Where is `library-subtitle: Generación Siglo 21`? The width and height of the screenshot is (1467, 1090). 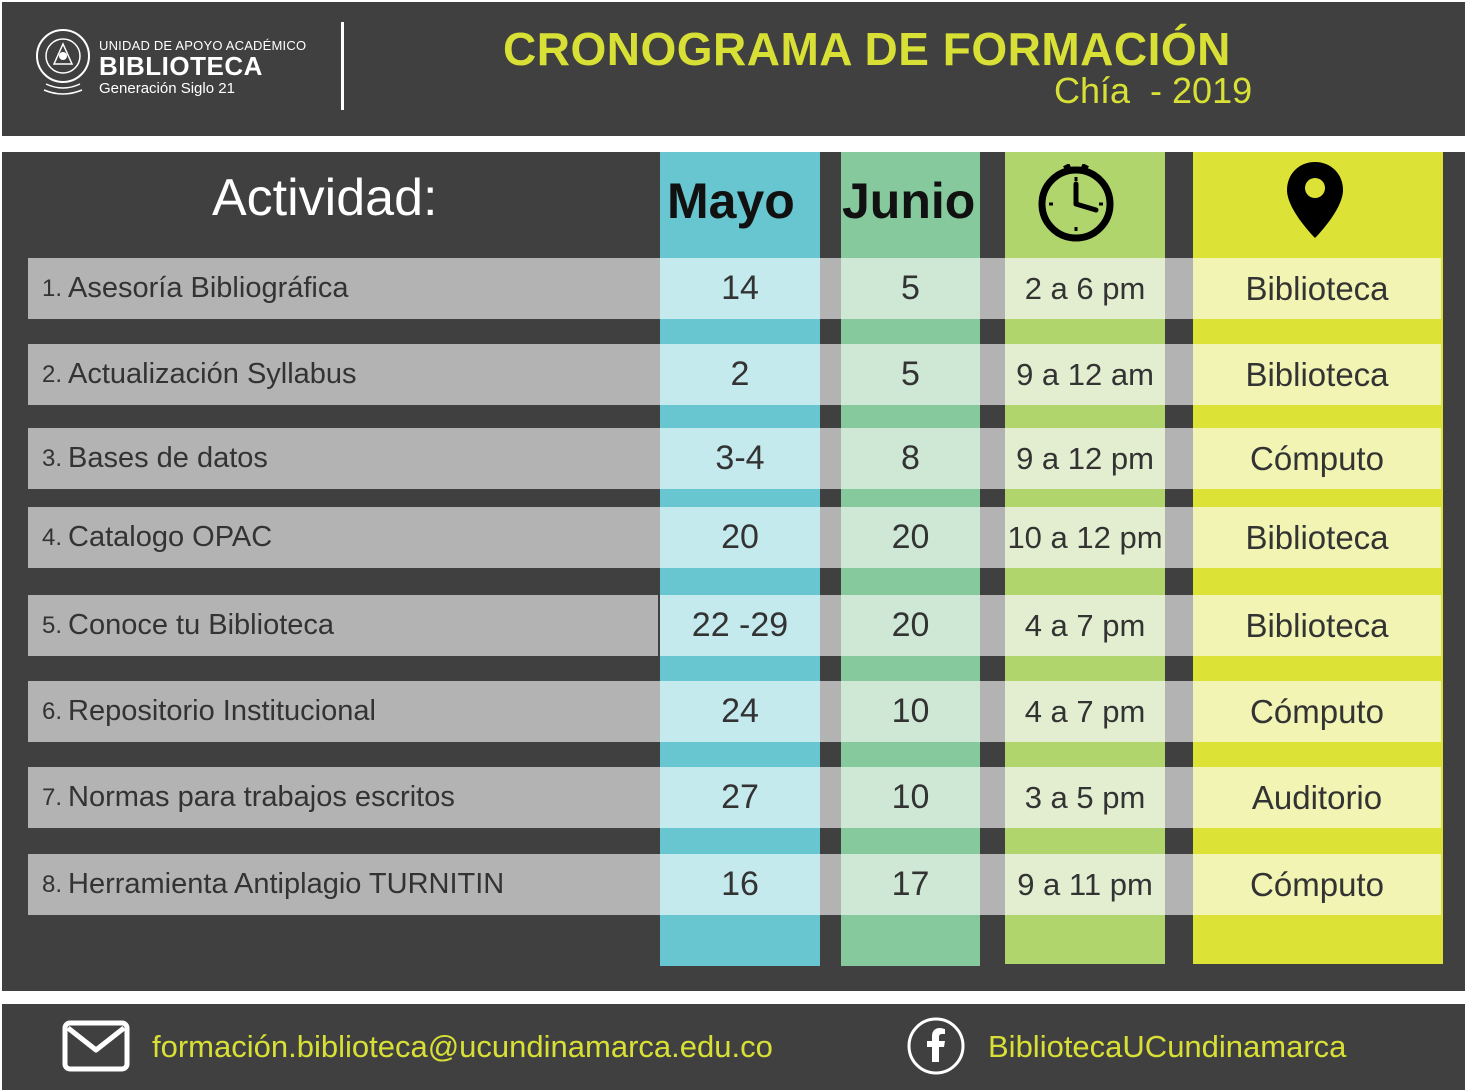 library-subtitle: Generación Siglo 21 is located at coordinates (167, 88).